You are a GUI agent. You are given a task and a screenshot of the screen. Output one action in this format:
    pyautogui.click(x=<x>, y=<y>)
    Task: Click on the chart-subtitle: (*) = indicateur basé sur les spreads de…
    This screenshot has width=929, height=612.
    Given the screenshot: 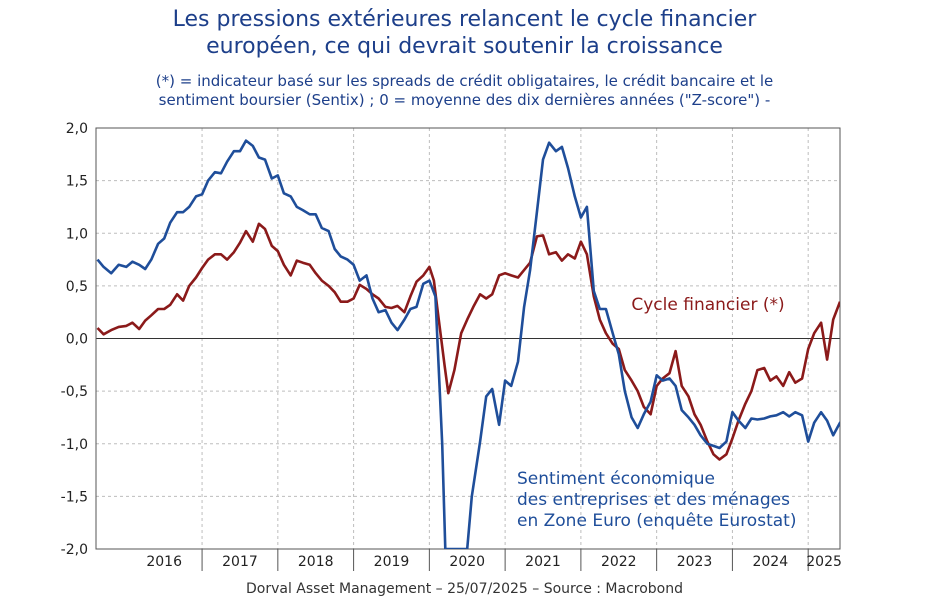 What is the action you would take?
    pyautogui.click(x=464, y=91)
    